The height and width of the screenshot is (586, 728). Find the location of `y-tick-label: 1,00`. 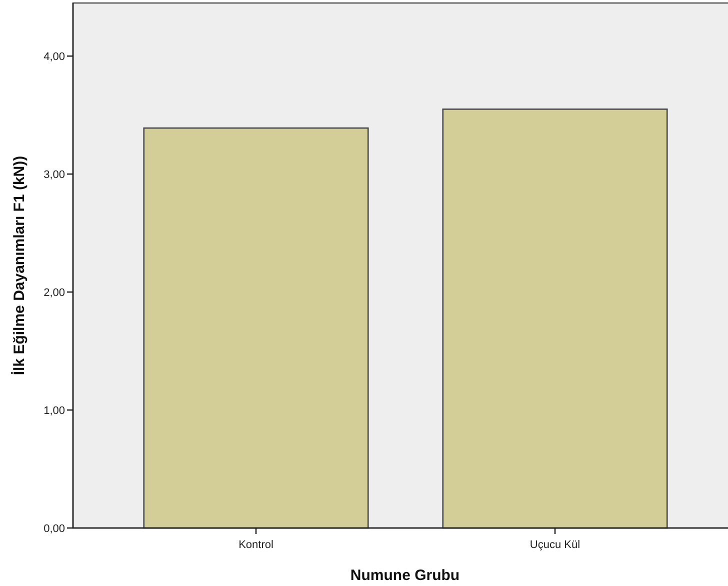

y-tick-label: 1,00 is located at coordinates (54, 410).